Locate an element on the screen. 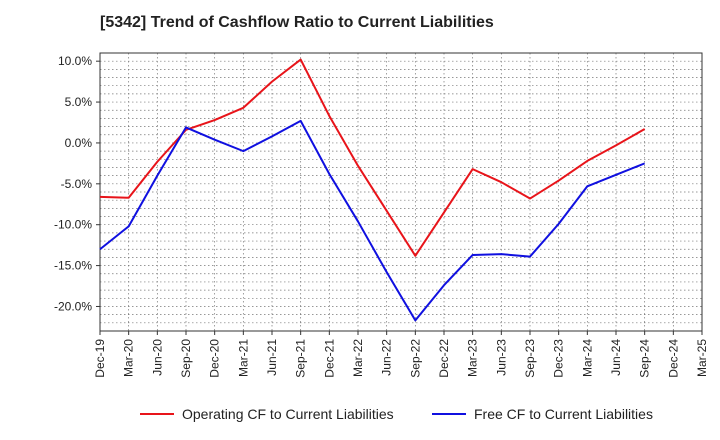  legend-swatch-free-cf is located at coordinates (449, 414).